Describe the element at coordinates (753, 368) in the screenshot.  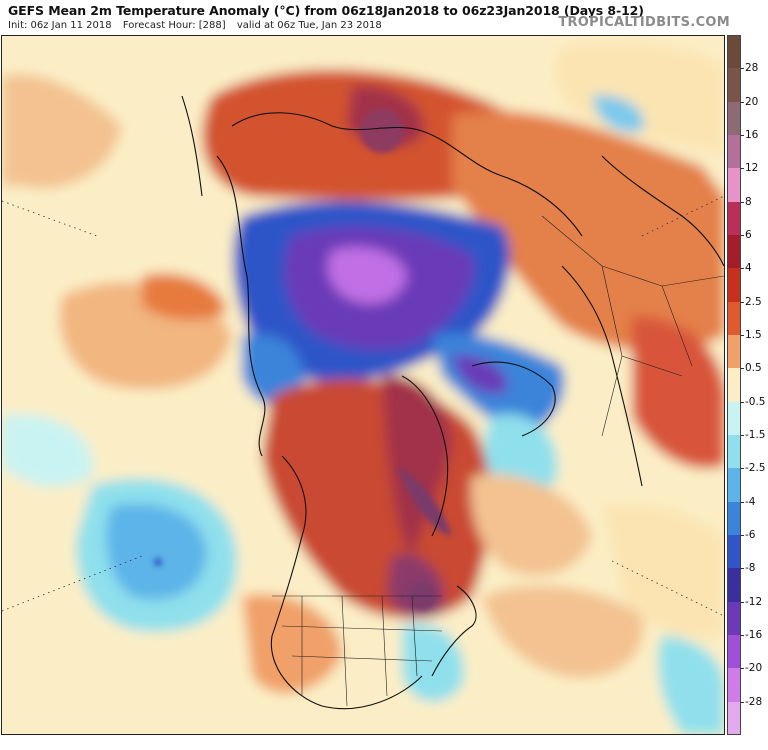
I see `colorbar-label: 0.5` at that location.